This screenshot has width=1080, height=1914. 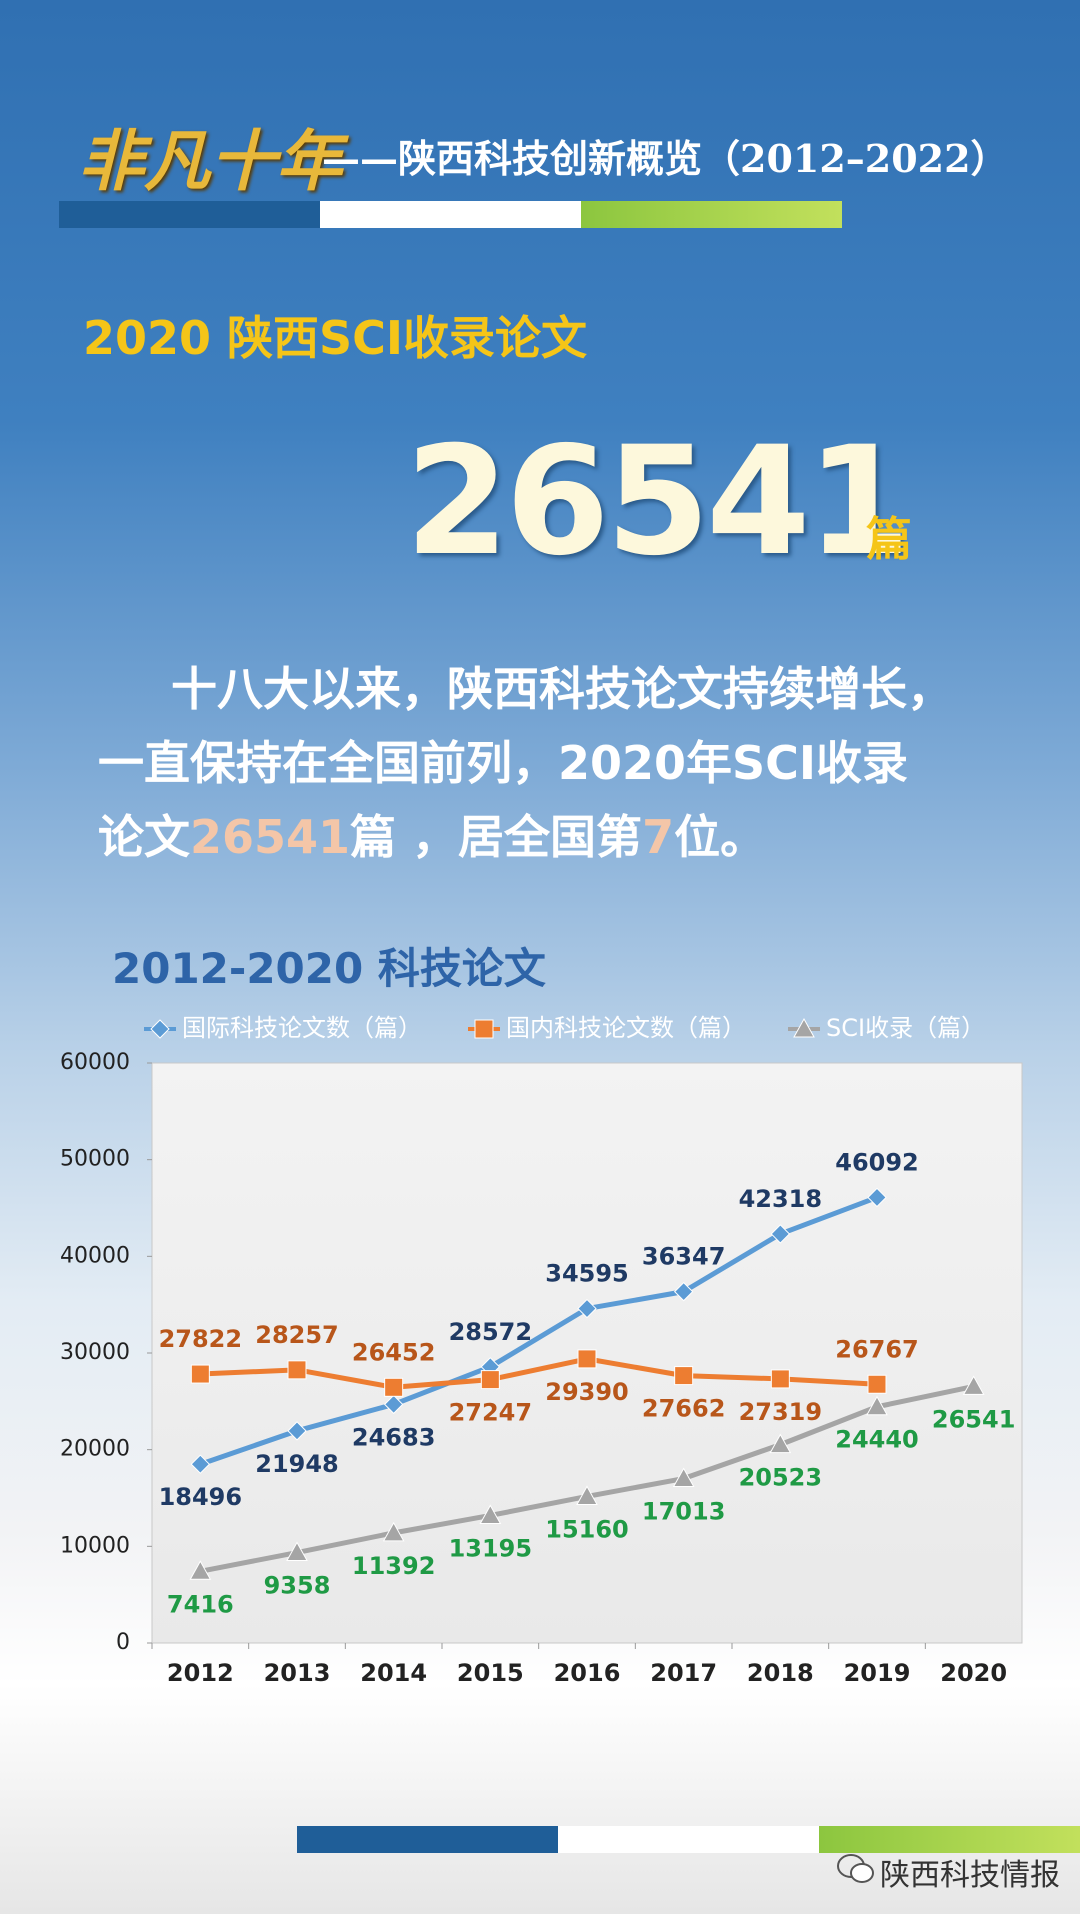 What do you see at coordinates (329, 968) in the screenshot?
I see `chart-title: 2012-2020 科技论文` at bounding box center [329, 968].